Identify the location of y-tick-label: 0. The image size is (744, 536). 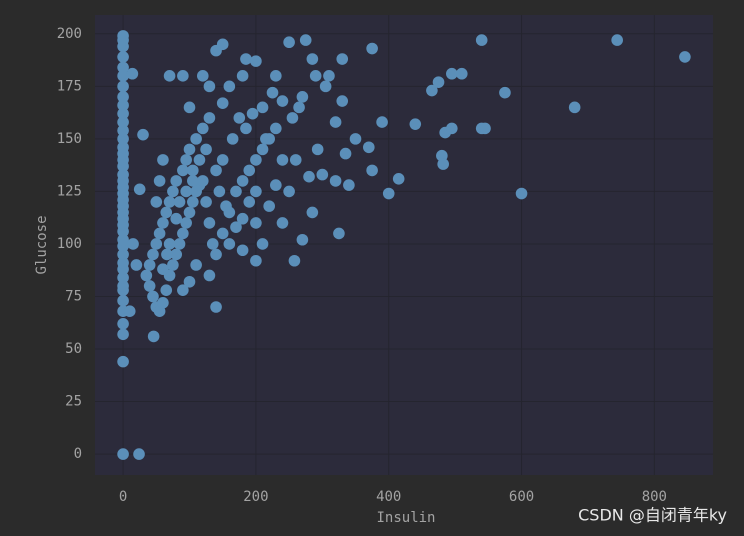
(78, 454).